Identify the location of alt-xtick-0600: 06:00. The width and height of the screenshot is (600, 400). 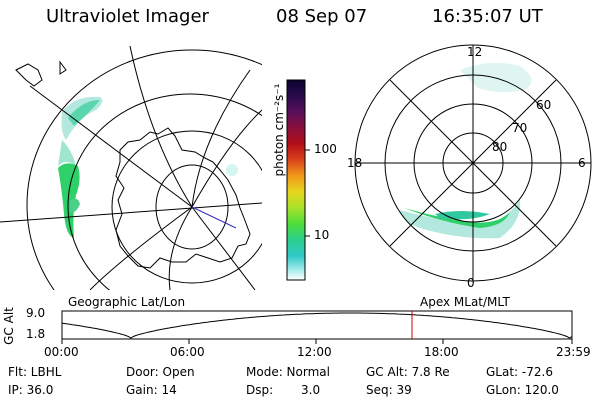
(187, 352).